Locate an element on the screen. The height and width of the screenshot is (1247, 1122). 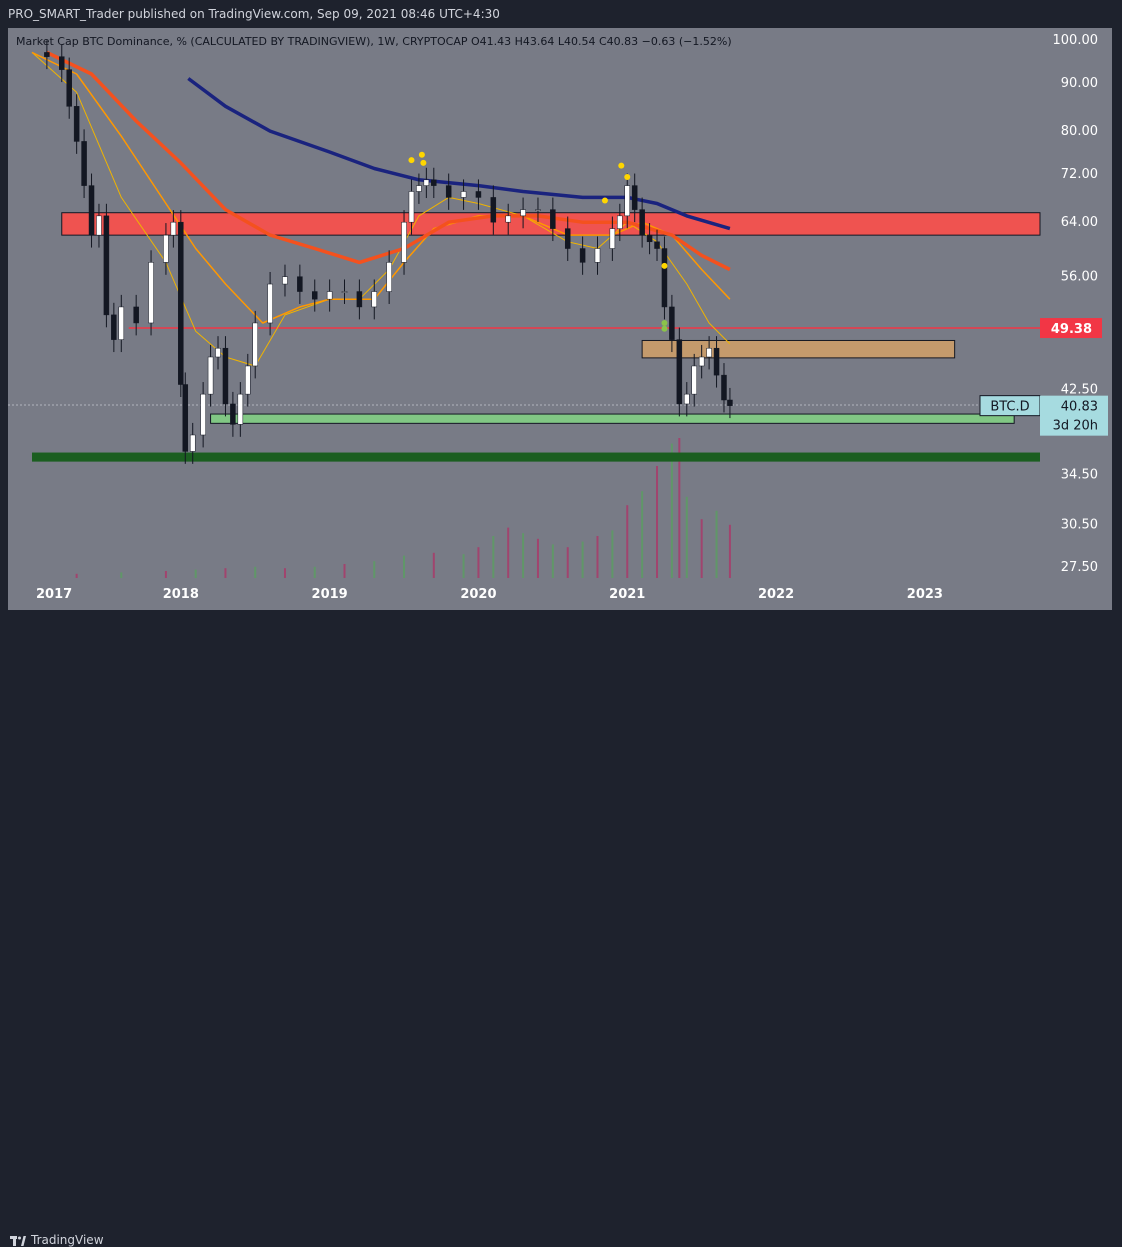
x-axis-tick-label: 2018 is located at coordinates (181, 594).